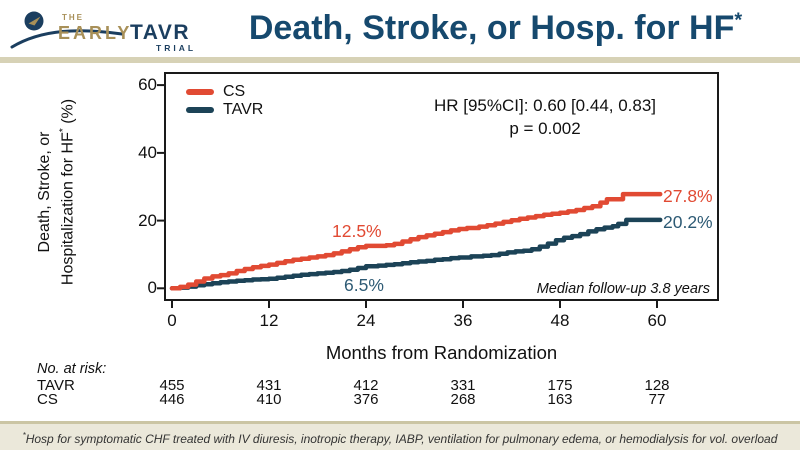 Image resolution: width=800 pixels, height=450 pixels. What do you see at coordinates (200, 110) in the screenshot?
I see `tavr-line-swatch` at bounding box center [200, 110].